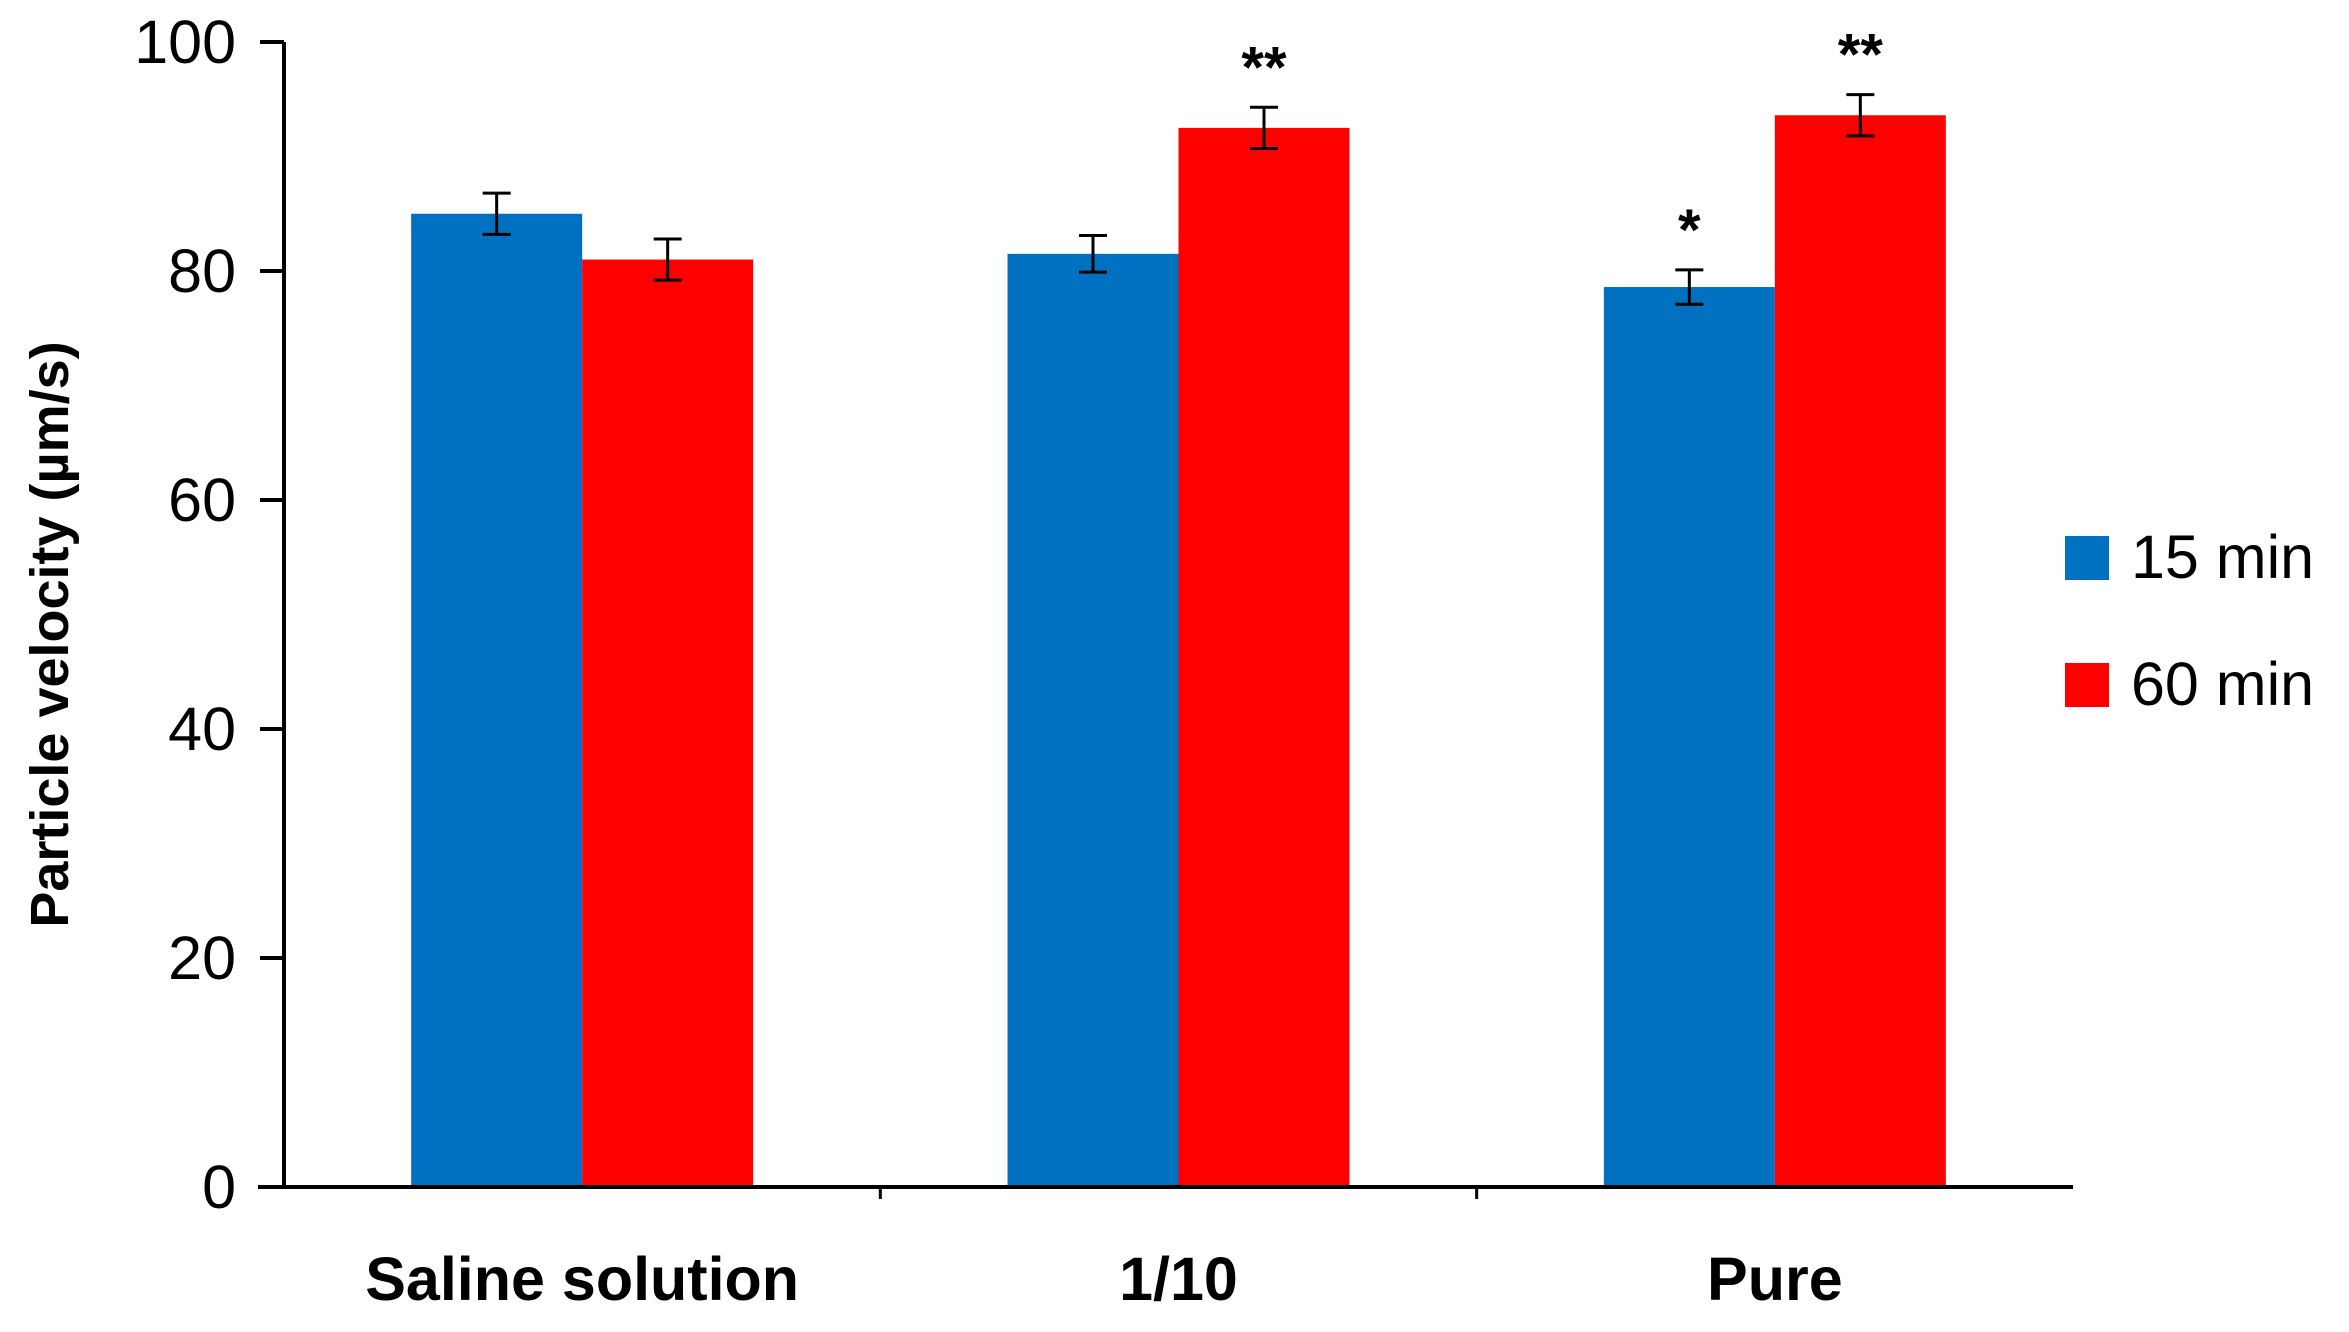 The width and height of the screenshot is (2349, 1332). Describe the element at coordinates (185, 42) in the screenshot. I see `y-tick-label: 100` at that location.